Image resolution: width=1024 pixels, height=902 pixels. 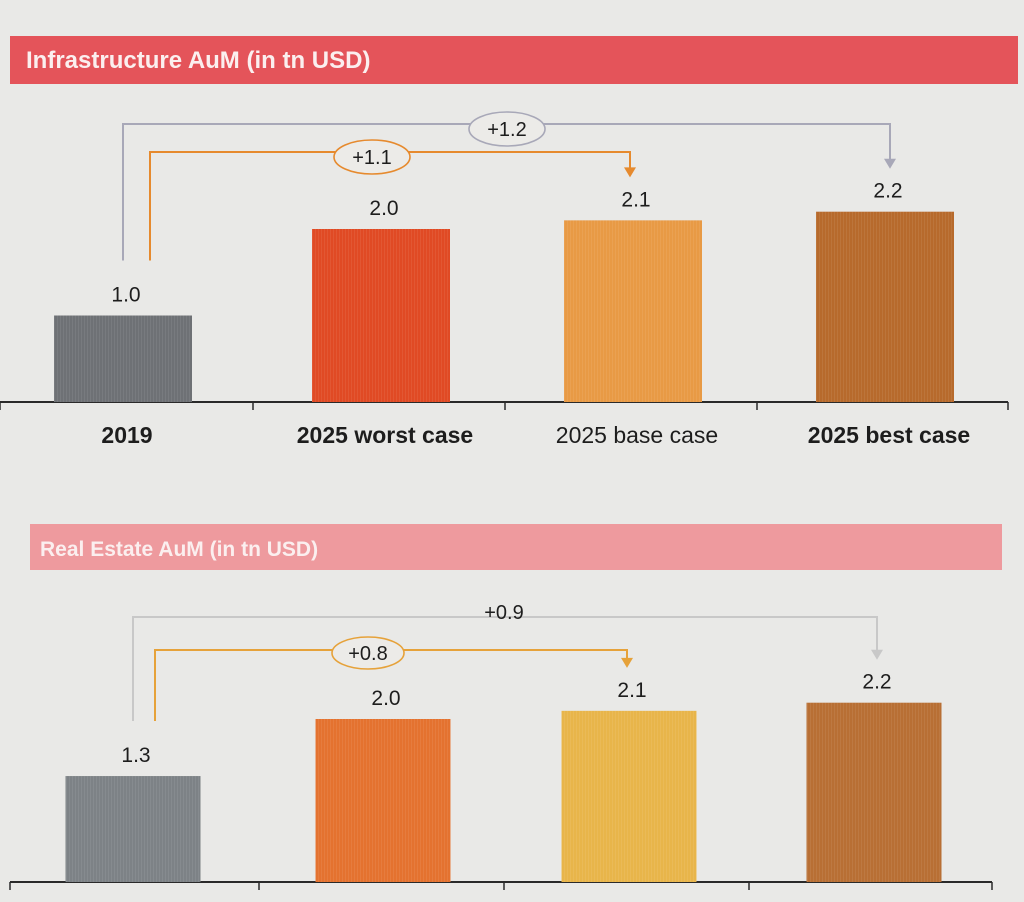 What do you see at coordinates (637, 435) in the screenshot?
I see `category-label: 2025 base case` at bounding box center [637, 435].